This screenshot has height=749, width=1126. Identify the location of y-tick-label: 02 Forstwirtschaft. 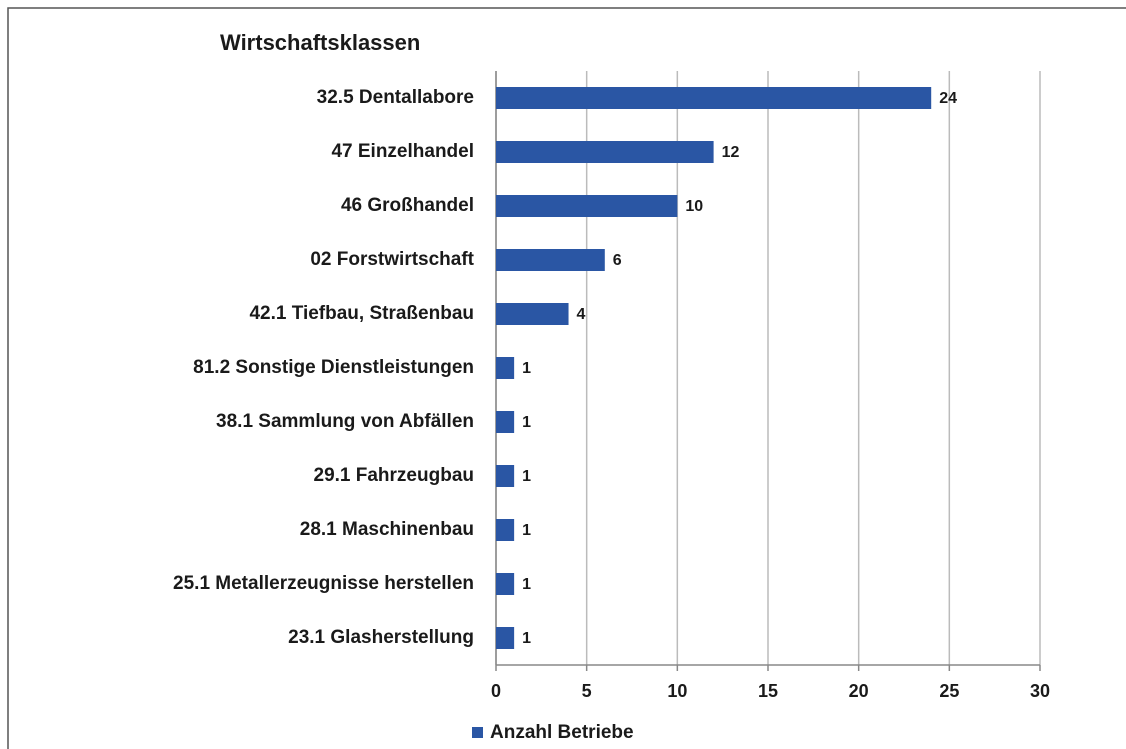
(392, 259).